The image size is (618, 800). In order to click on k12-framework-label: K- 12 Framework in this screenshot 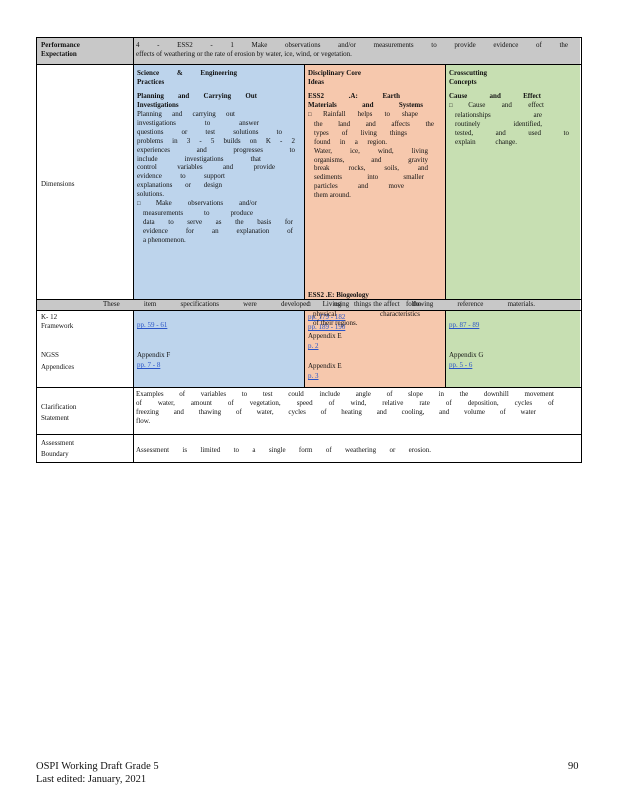, I will do `click(71, 322)`.